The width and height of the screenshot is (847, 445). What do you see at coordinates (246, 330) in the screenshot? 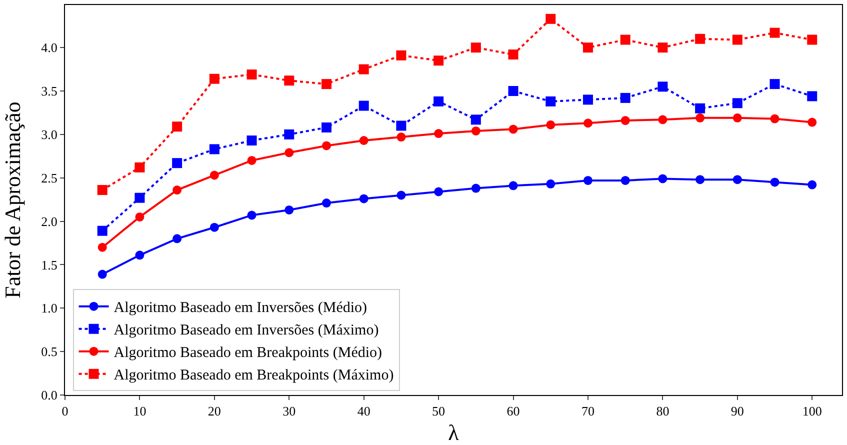
I see `legend-label: Algoritmo Baseado em Inversões (Máximo)` at bounding box center [246, 330].